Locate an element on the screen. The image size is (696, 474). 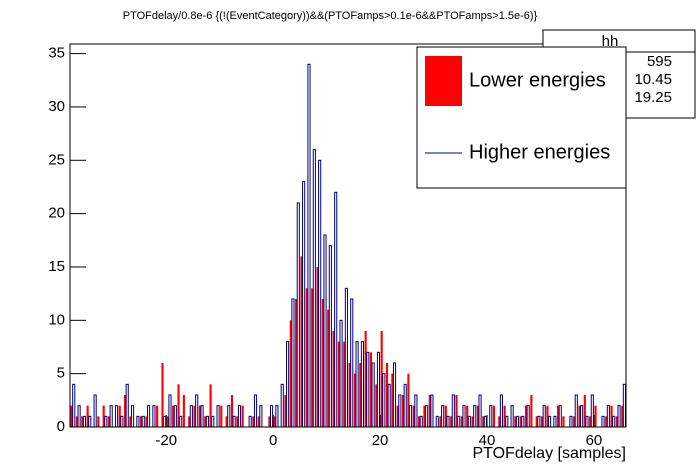
legend-swatch is located at coordinates (443, 81).